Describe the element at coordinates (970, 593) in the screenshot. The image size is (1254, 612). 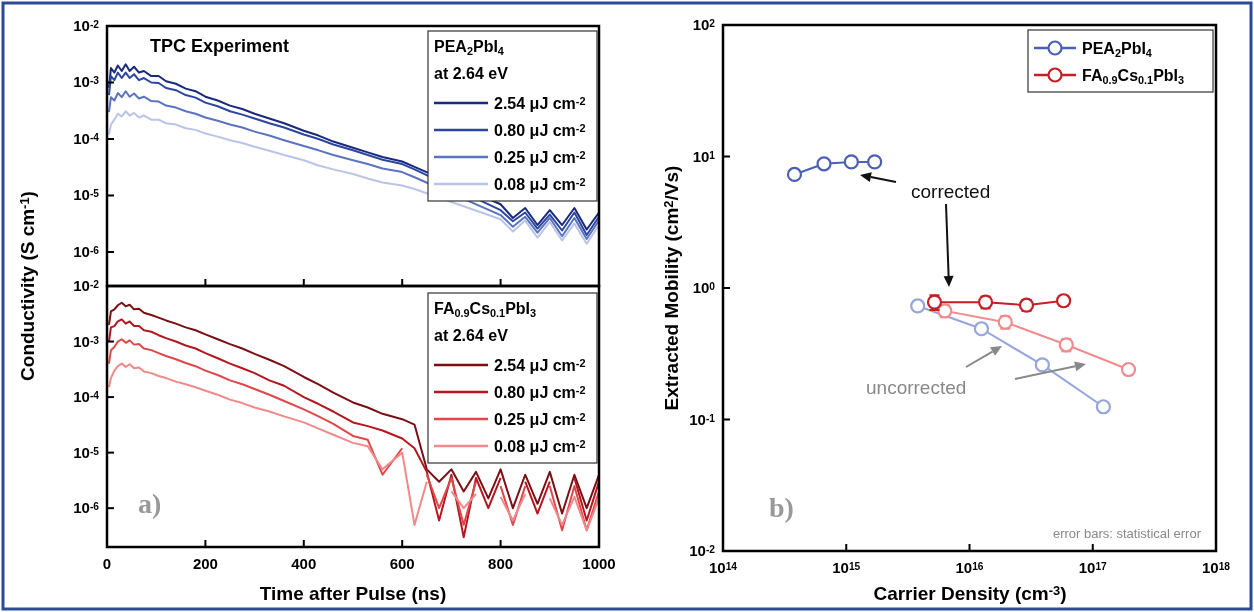
I see `x-axis-title: Carrier Density (cm$^{-3}$)` at that location.